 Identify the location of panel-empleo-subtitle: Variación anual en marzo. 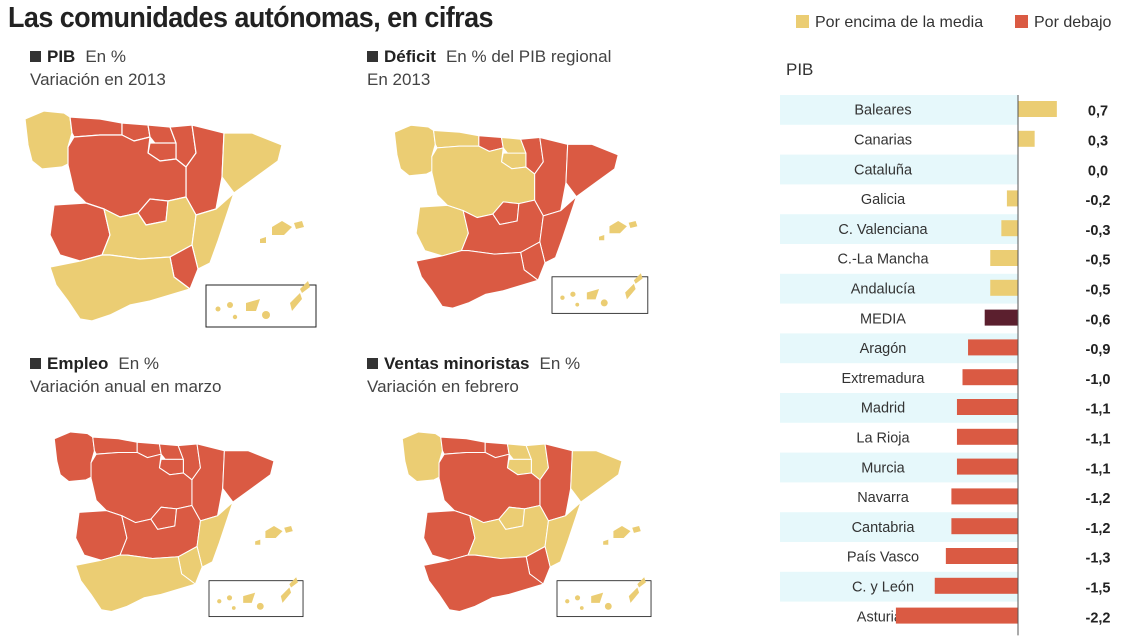
(126, 386).